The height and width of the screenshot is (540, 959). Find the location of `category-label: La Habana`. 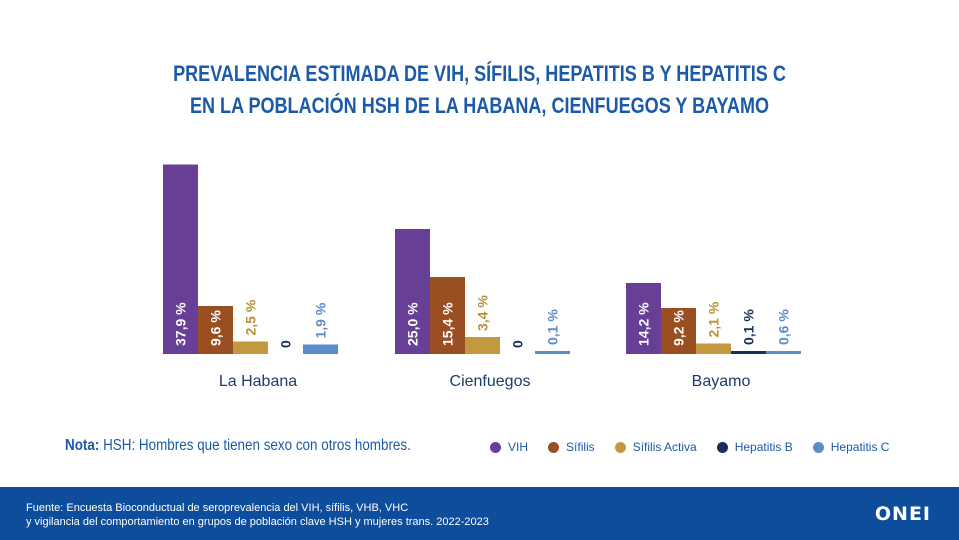

category-label: La Habana is located at coordinates (258, 381).